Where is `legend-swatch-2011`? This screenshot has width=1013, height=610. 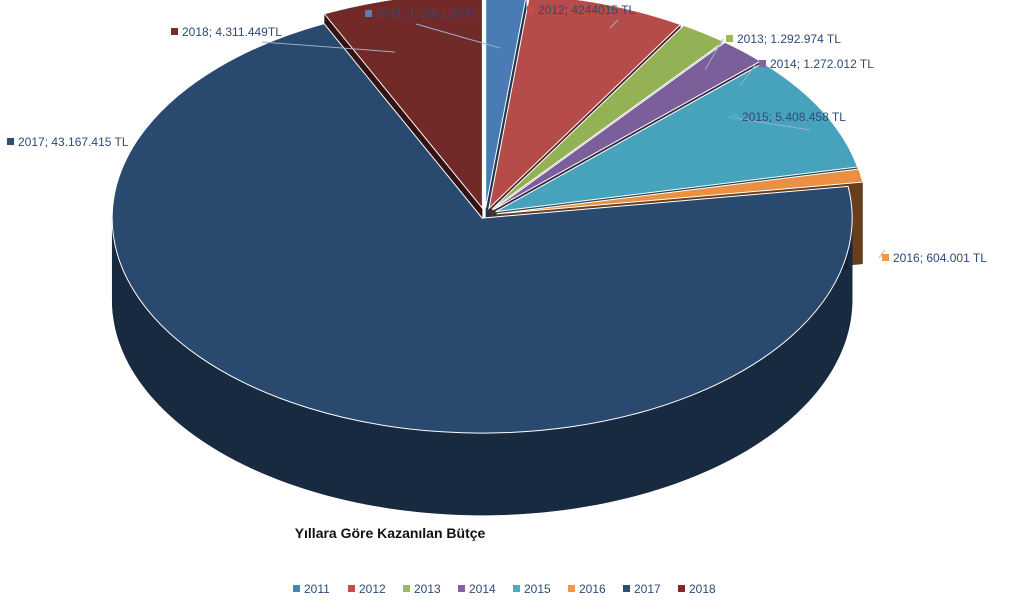
legend-swatch-2011 is located at coordinates (296, 588).